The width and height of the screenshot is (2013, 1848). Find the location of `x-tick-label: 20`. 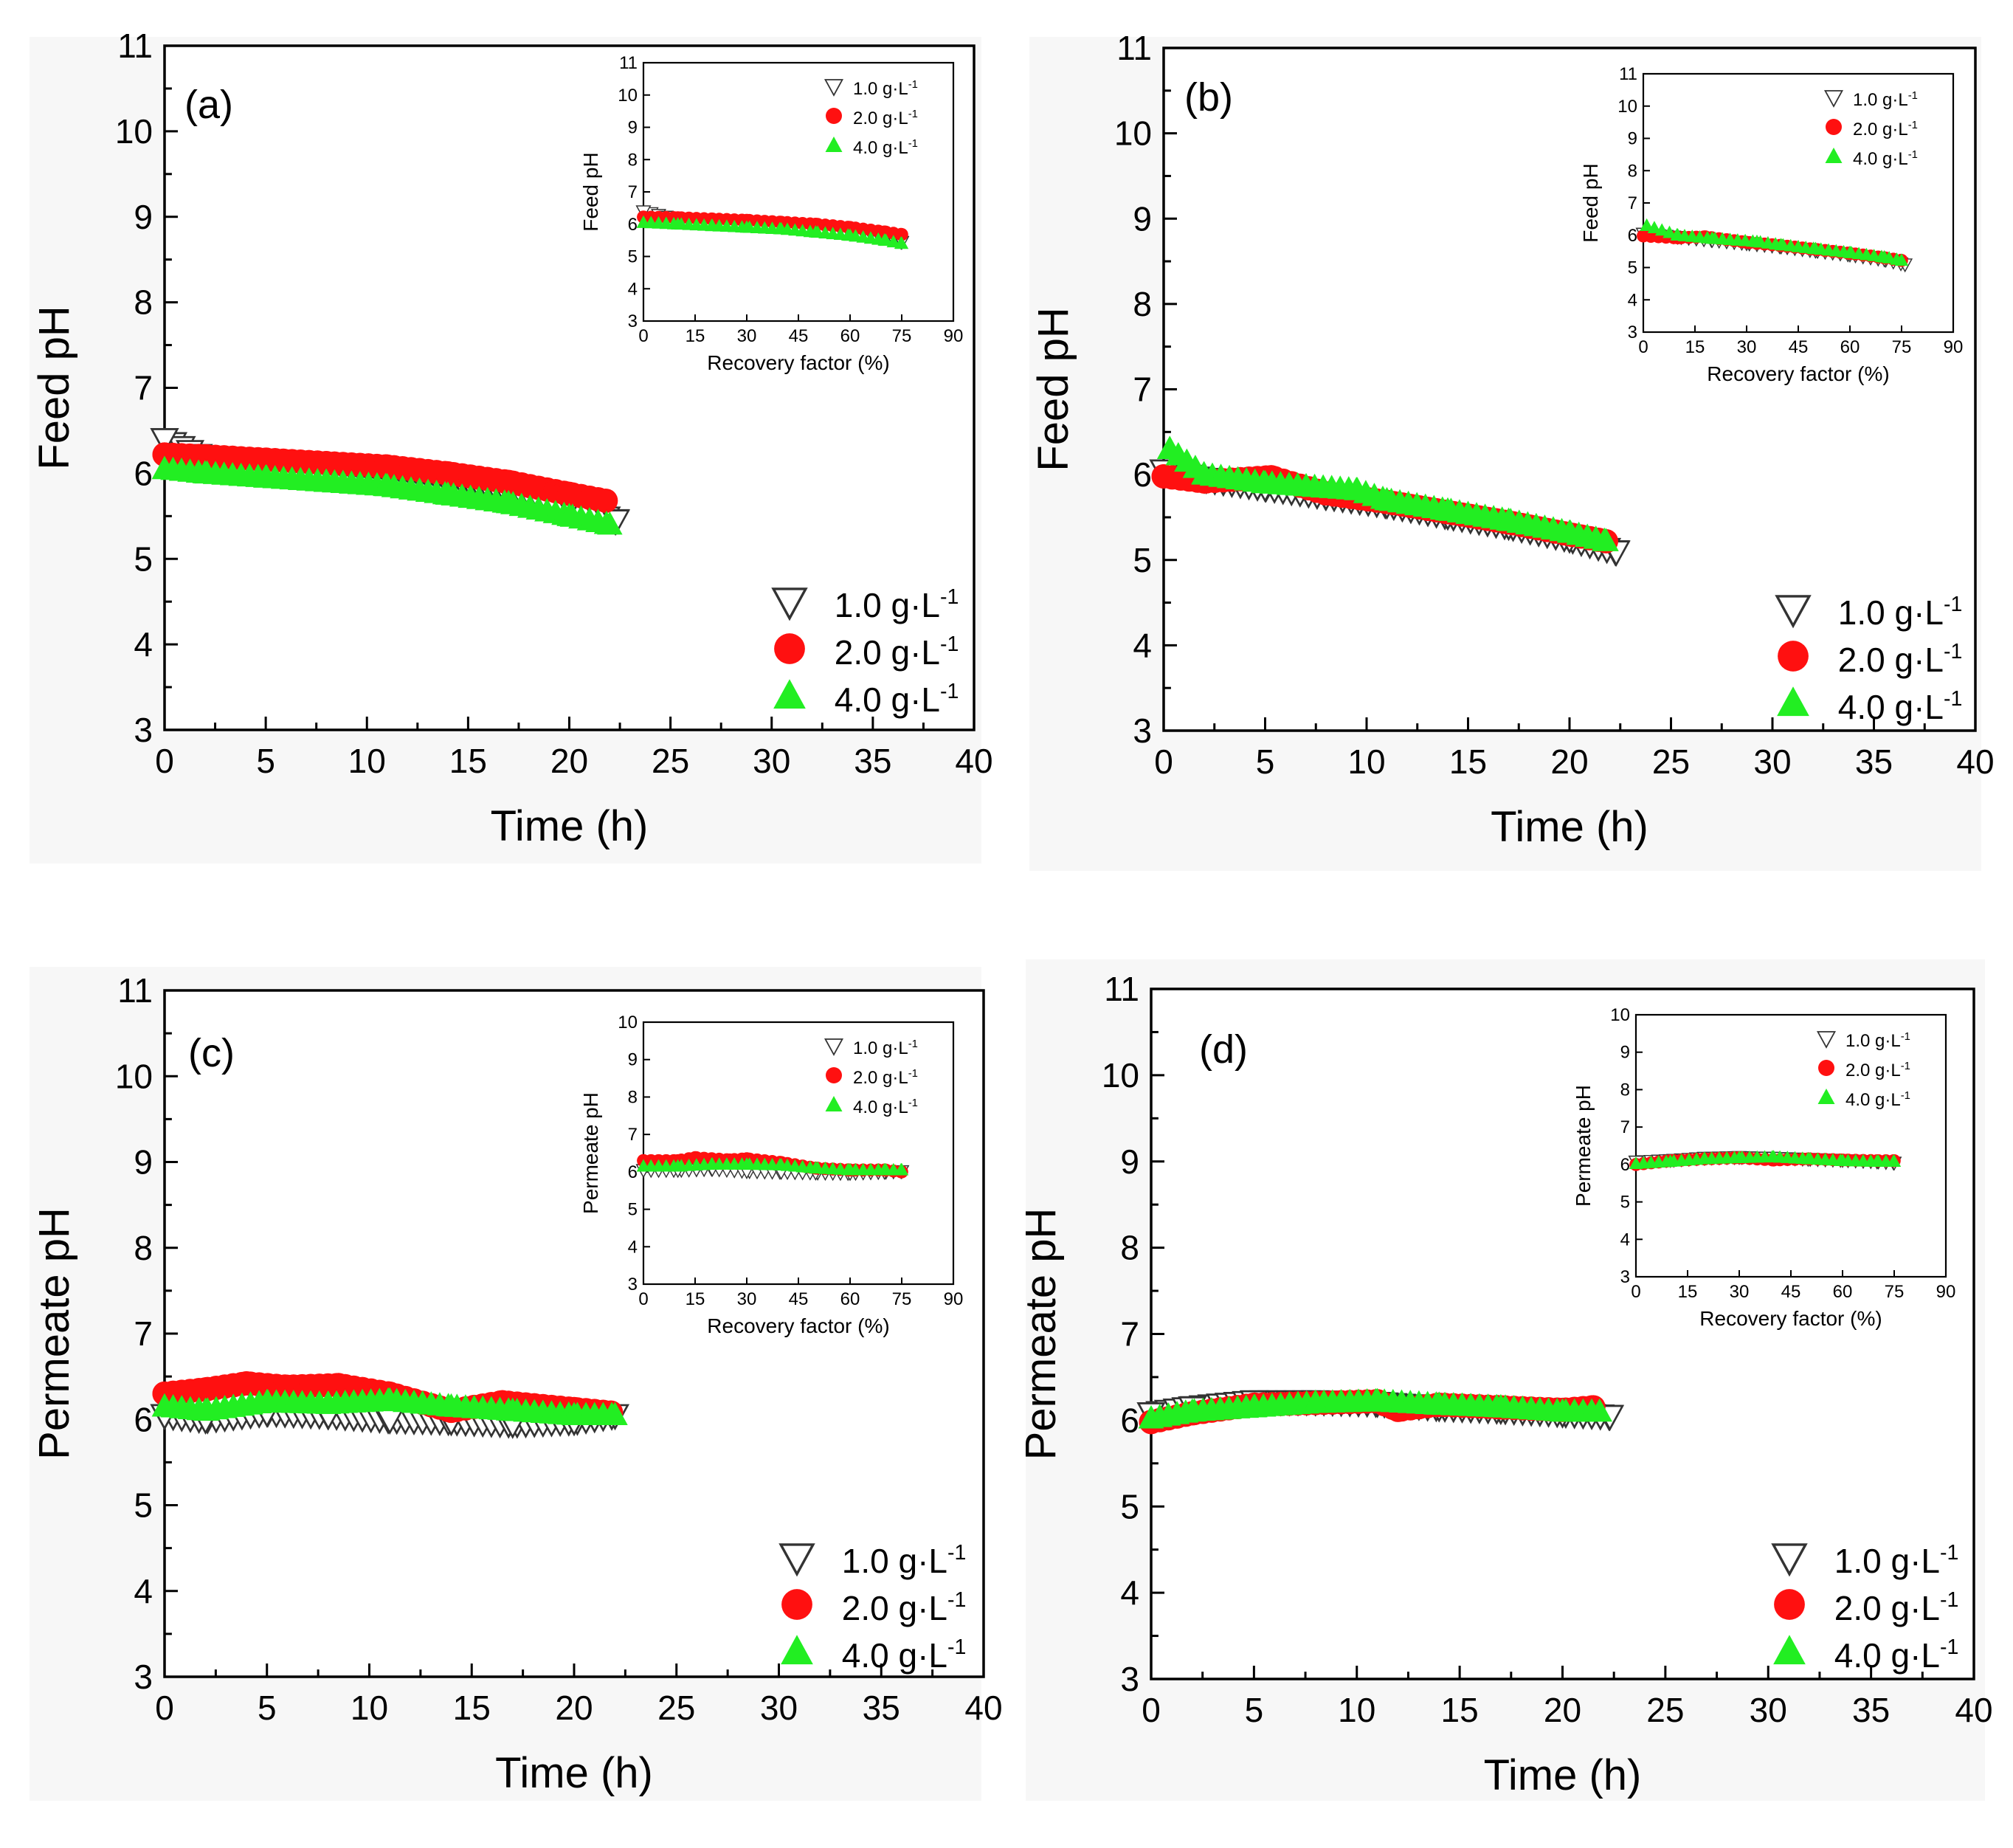

x-tick-label: 20 is located at coordinates (1569, 761).